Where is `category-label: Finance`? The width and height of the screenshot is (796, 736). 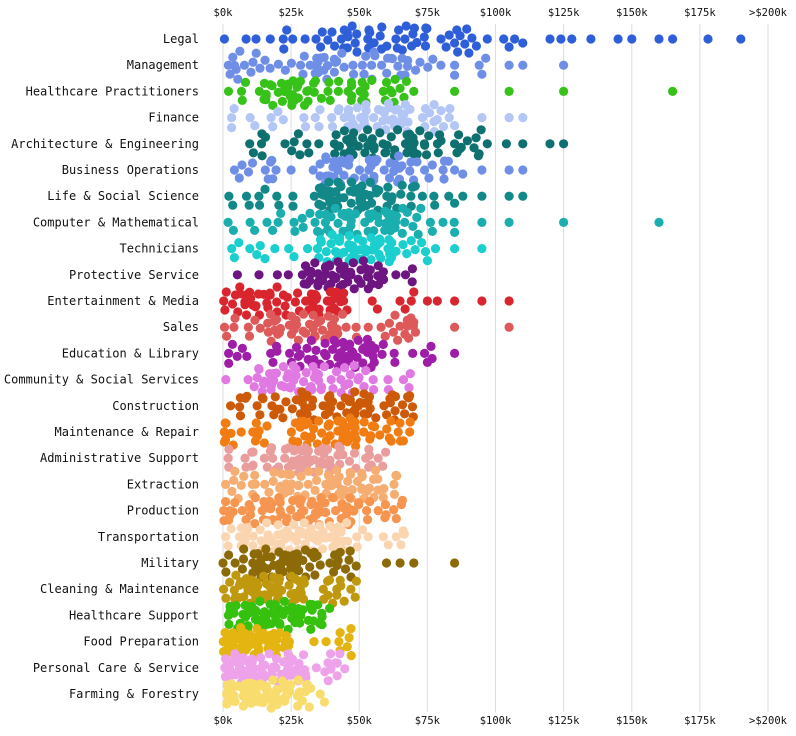
category-label: Finance is located at coordinates (173, 118).